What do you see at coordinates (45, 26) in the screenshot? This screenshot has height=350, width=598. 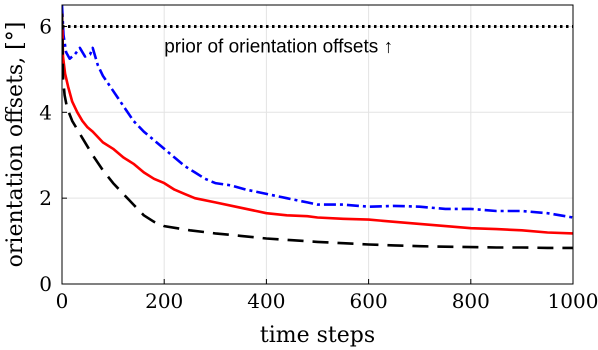 I see `y-tick-label: 6` at bounding box center [45, 26].